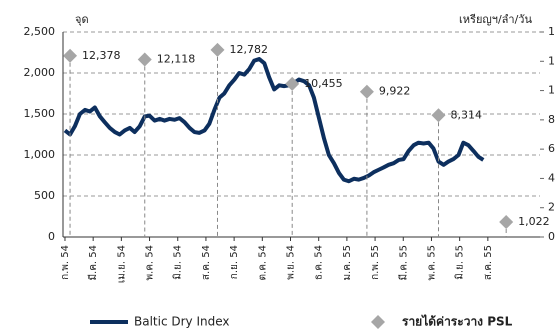 Image resolution: width=557 pixels, height=332 pixels. I want to click on legend-marker, so click(378, 322).